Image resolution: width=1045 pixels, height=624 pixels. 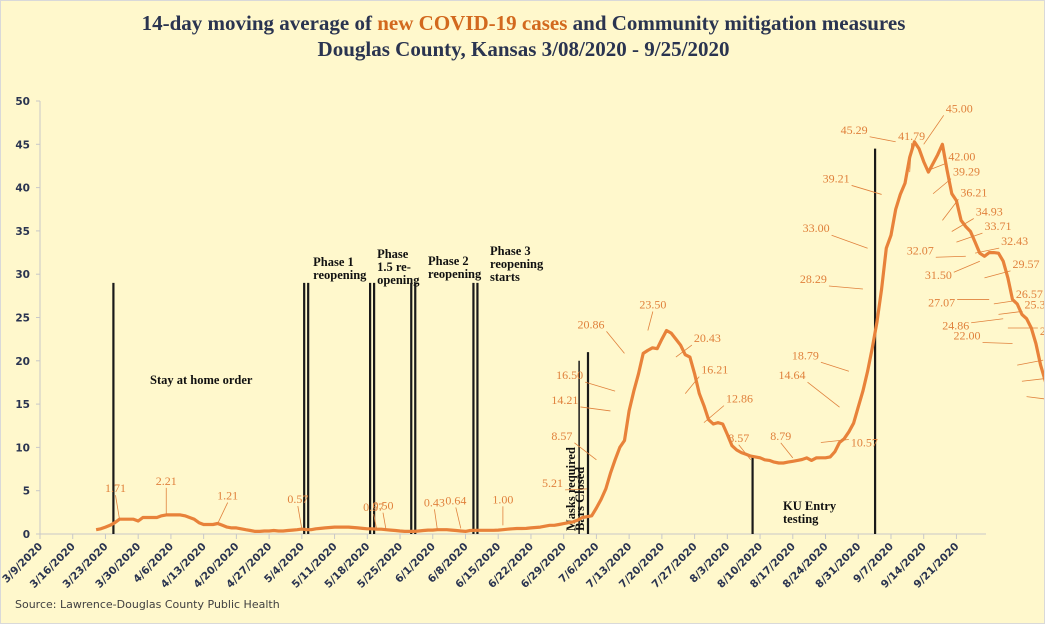 I want to click on data-label: 33.71, so click(x=997, y=226).